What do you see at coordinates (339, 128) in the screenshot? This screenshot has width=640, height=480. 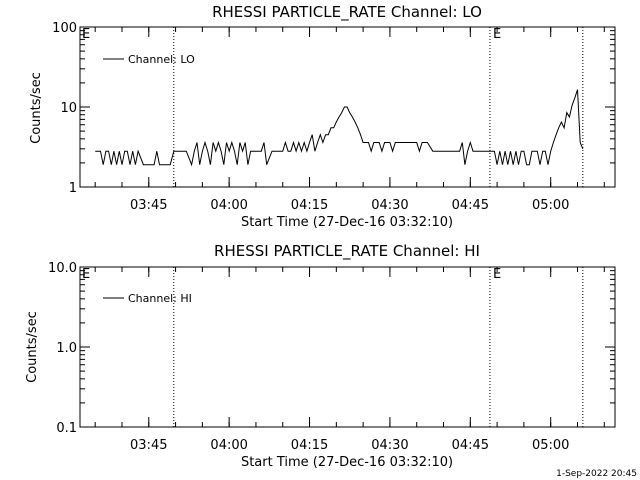 I see `series-line-lo` at bounding box center [339, 128].